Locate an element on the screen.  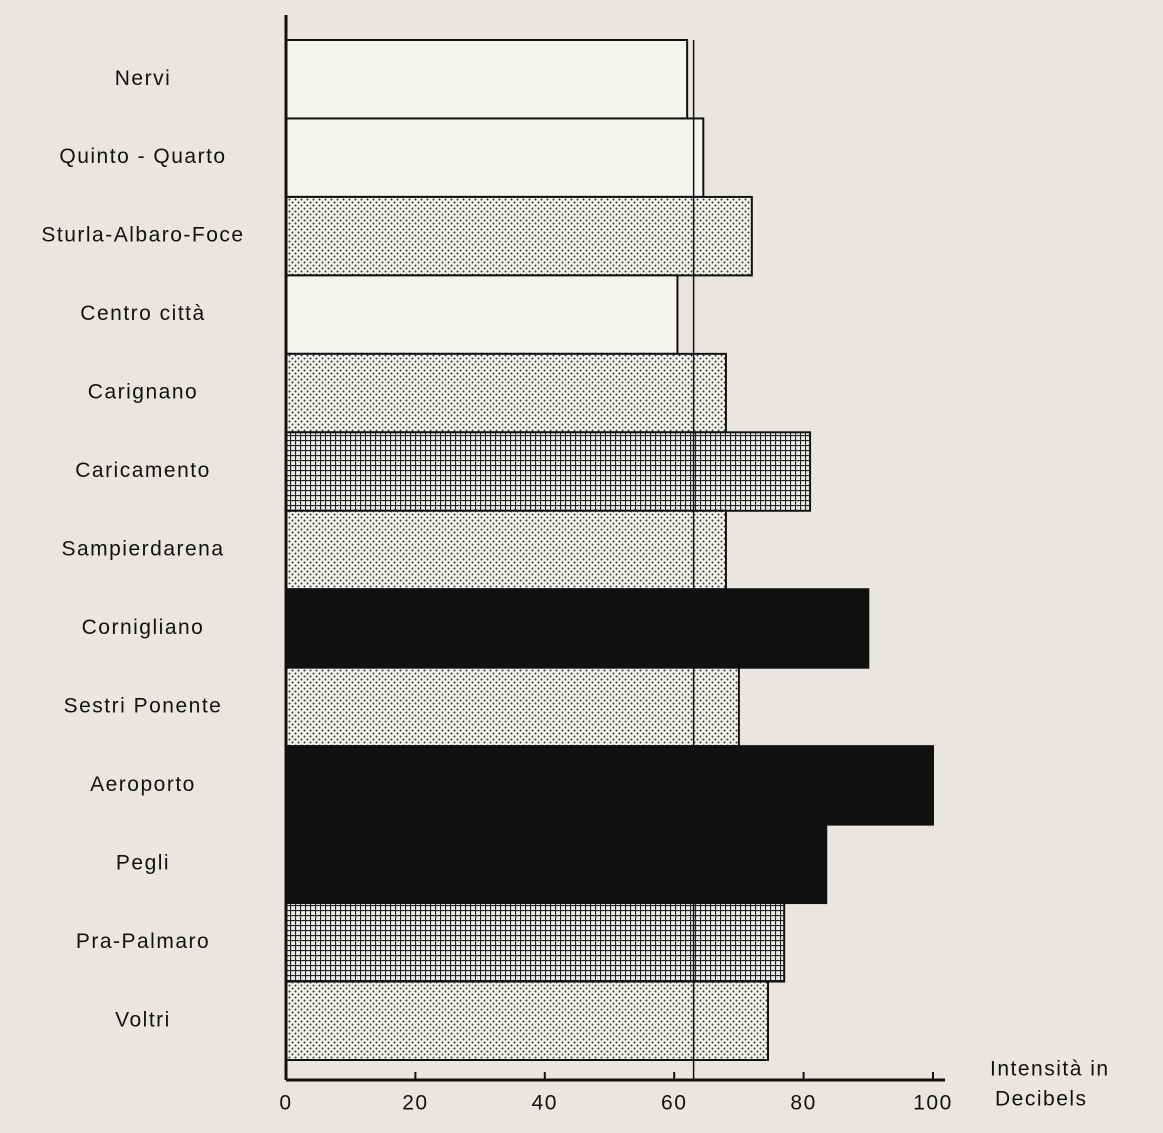
category-label: Sestri Ponente is located at coordinates (143, 705).